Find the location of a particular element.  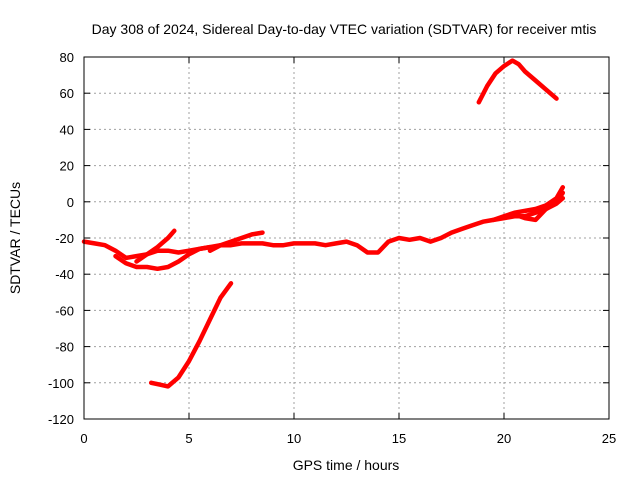

series-line-arc-low is located at coordinates (191, 335).